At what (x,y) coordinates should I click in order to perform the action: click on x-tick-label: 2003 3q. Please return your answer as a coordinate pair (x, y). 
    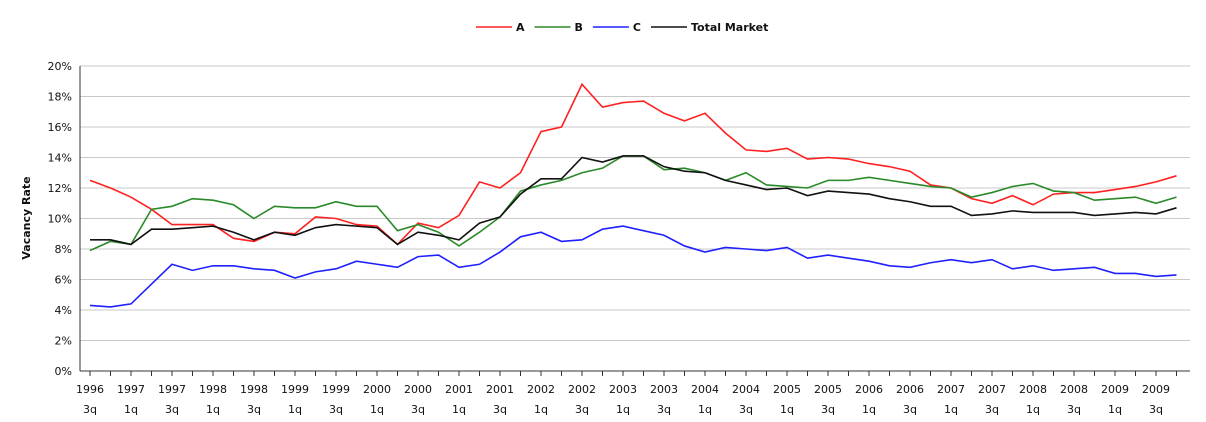
    Looking at the image, I should click on (664, 399).